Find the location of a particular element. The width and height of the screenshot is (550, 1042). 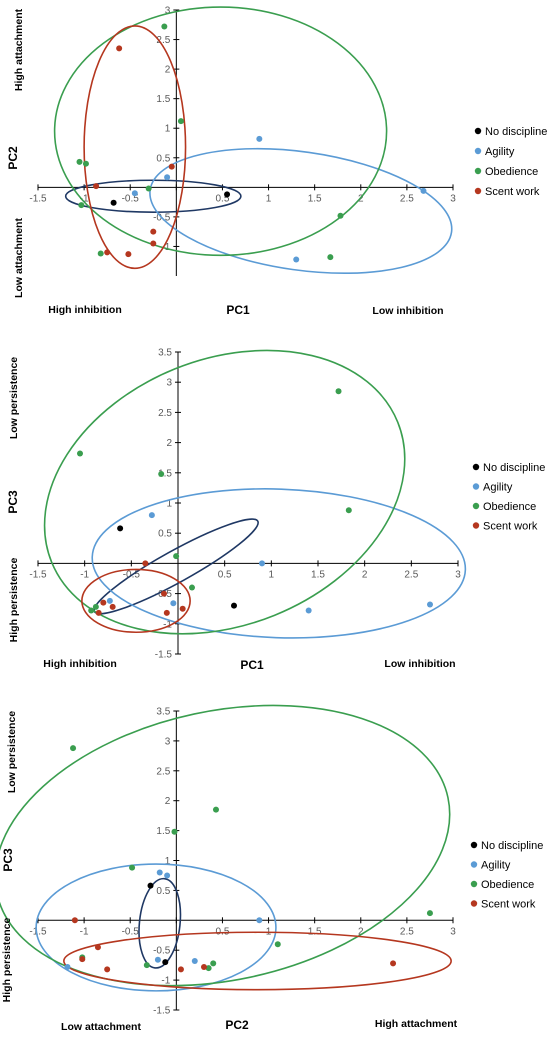

legend-label-no-discipline: No discipline is located at coordinates (514, 468).